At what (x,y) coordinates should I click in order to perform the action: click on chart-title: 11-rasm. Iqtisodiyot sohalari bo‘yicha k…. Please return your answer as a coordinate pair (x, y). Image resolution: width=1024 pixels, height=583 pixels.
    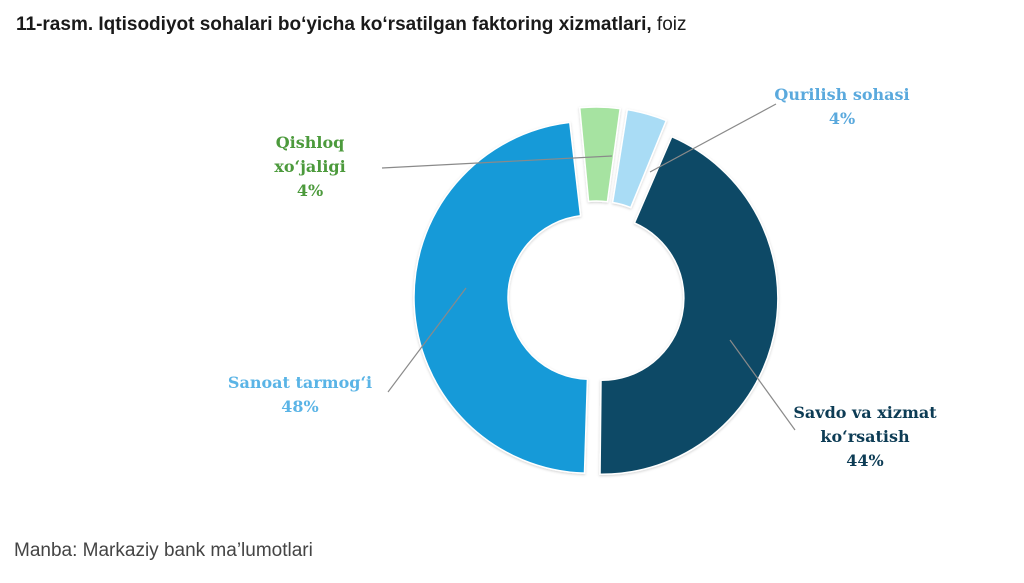
    Looking at the image, I should click on (351, 25).